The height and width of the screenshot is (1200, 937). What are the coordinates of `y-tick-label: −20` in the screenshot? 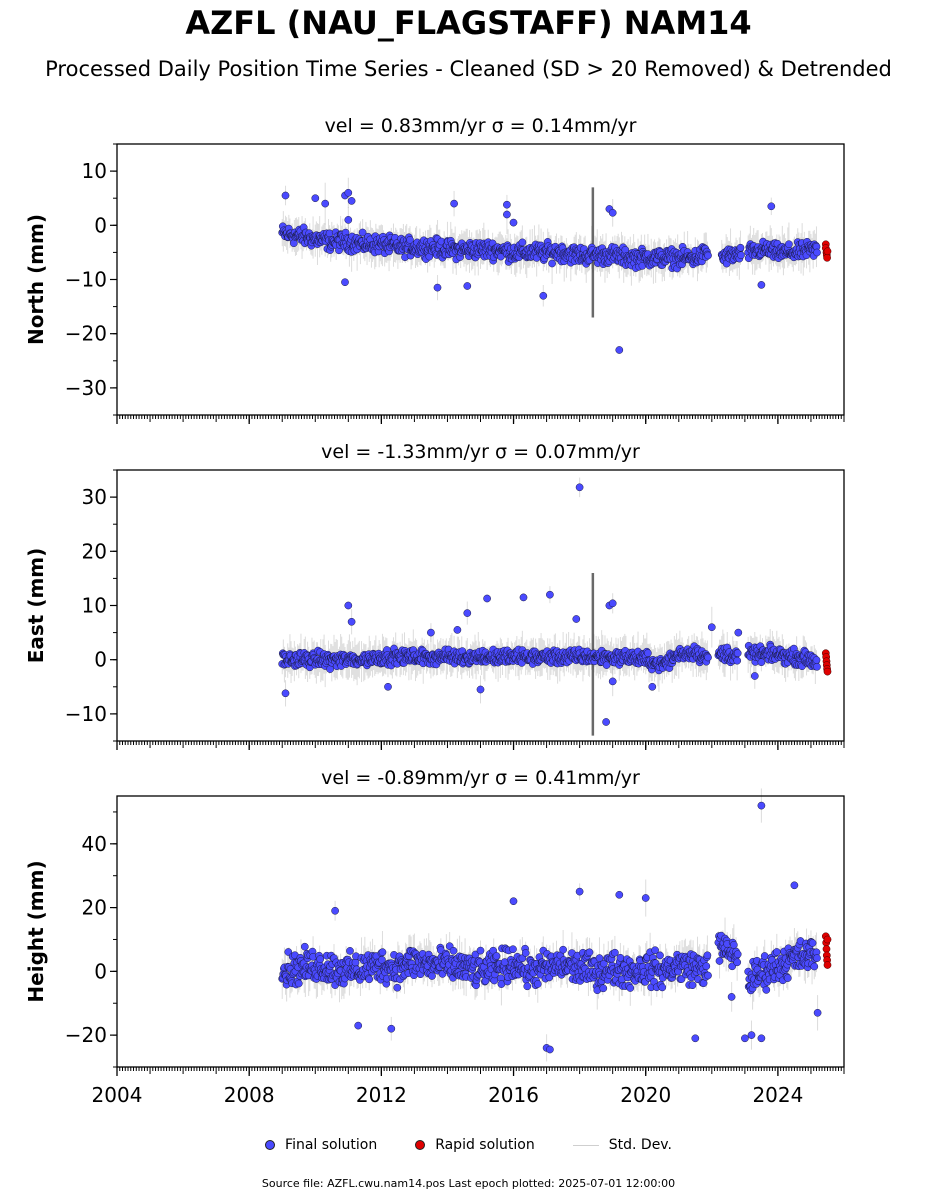 It's located at (86, 1035).